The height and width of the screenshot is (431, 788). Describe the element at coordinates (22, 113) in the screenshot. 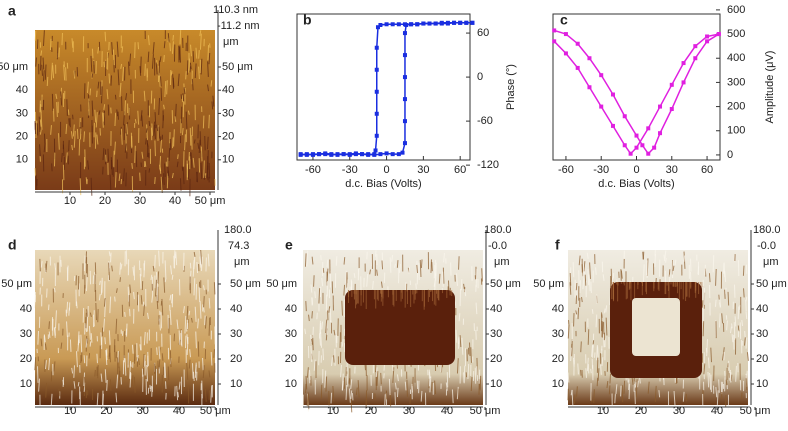

I see `y-tick-label: 30` at that location.